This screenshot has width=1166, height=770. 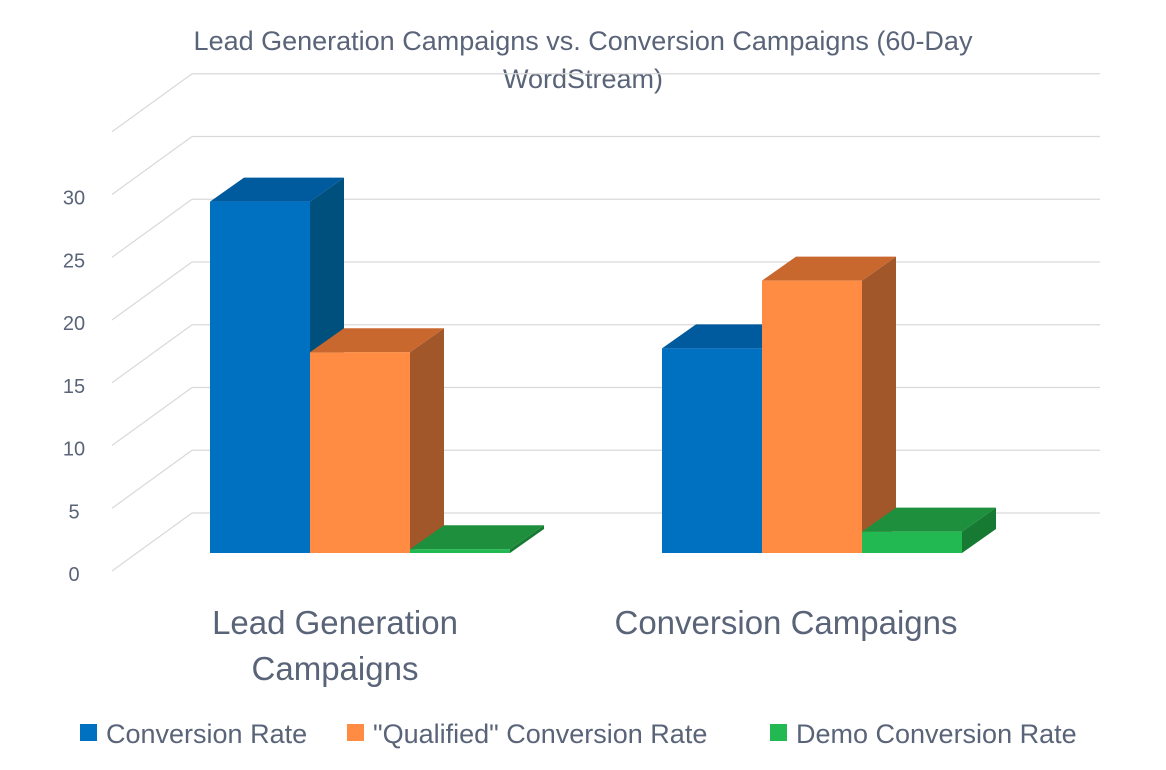 I want to click on legend-label: Conversion Rate, so click(x=206, y=734).